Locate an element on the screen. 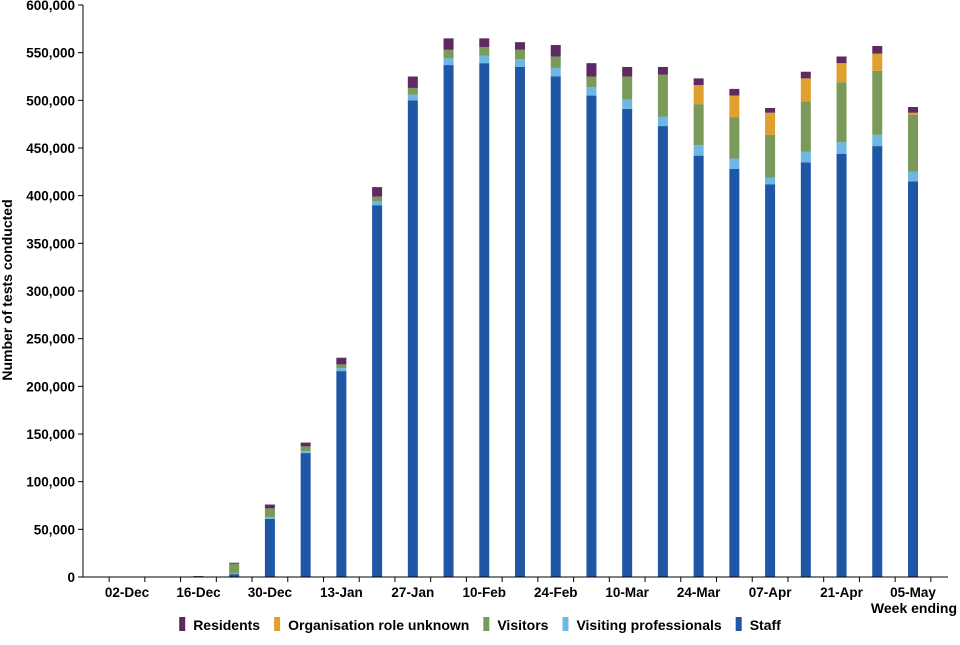 The width and height of the screenshot is (960, 645). bar-segment-visiting-professionals-05-May is located at coordinates (913, 176).